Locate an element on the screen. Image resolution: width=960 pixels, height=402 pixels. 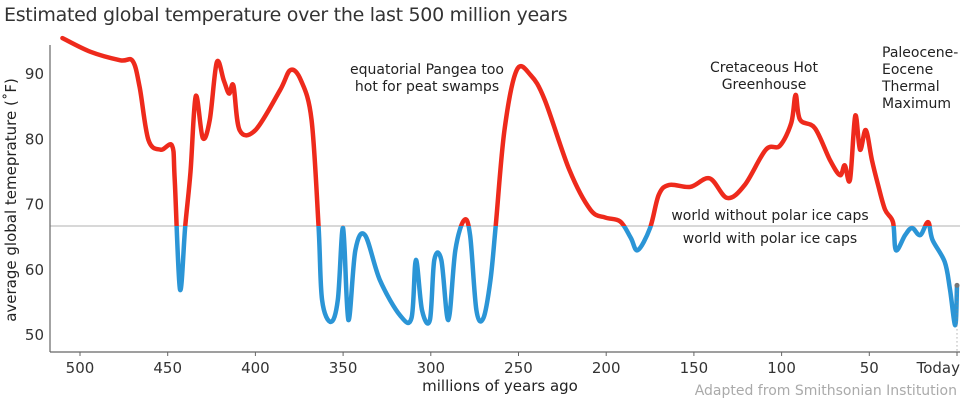
annotation: Cretaceous Hot Greenhouse is located at coordinates (764, 76).